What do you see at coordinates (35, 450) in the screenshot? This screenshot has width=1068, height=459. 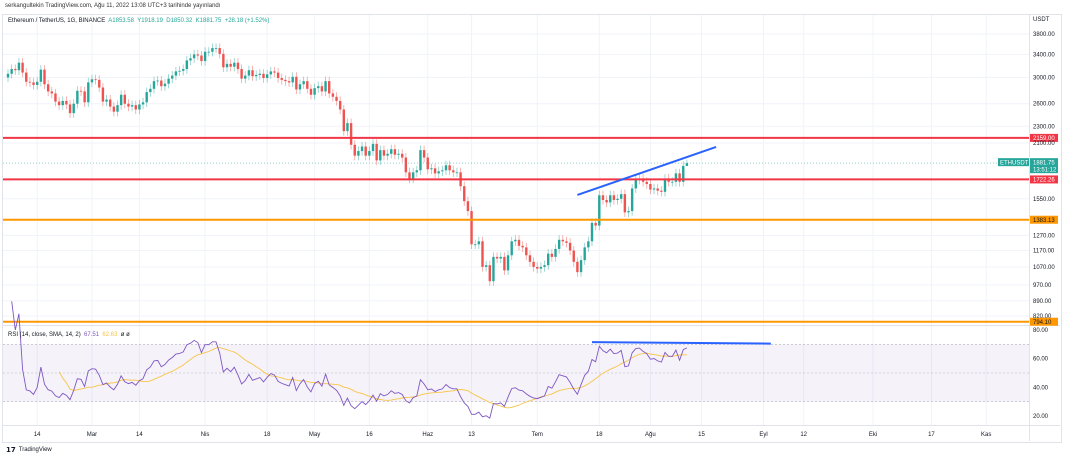 I see `brand-name: TradingView` at bounding box center [35, 450].